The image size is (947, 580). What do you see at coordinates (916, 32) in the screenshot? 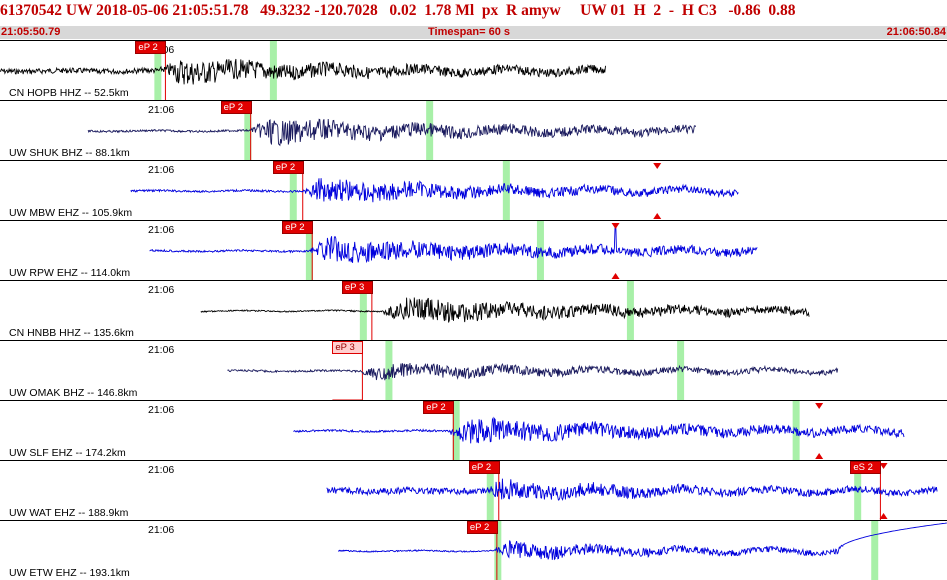
I see `end-time: 21:06:50.84` at bounding box center [916, 32].